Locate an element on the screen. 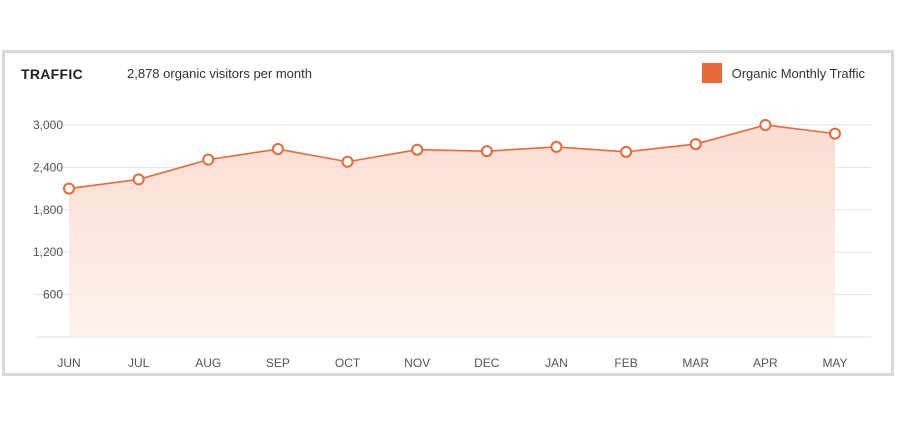  y-tick-label: 600 is located at coordinates (53, 295).